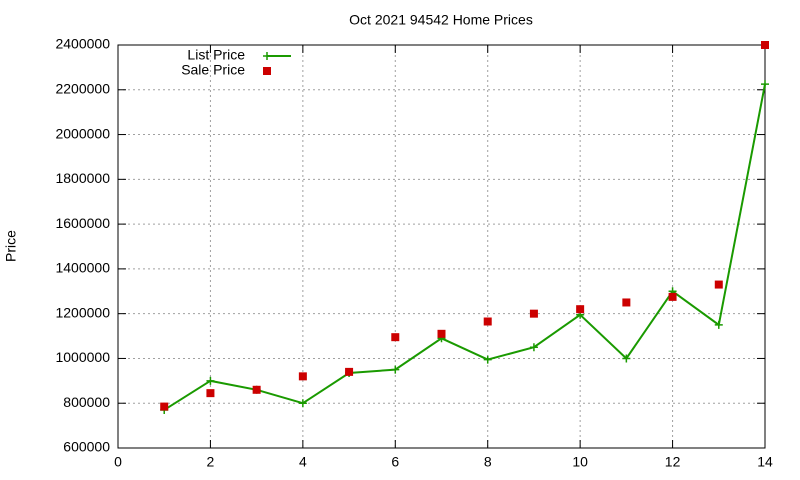 This screenshot has width=800, height=480. Describe the element at coordinates (216, 55) in the screenshot. I see `legend-label: List Price` at that location.